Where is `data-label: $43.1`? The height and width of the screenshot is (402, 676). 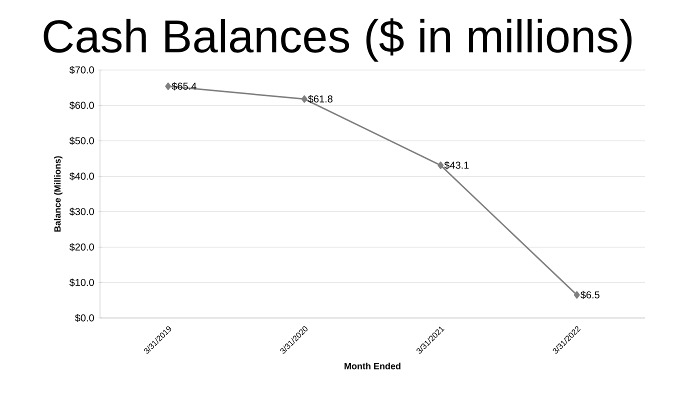
data-label: $43.1 is located at coordinates (456, 165).